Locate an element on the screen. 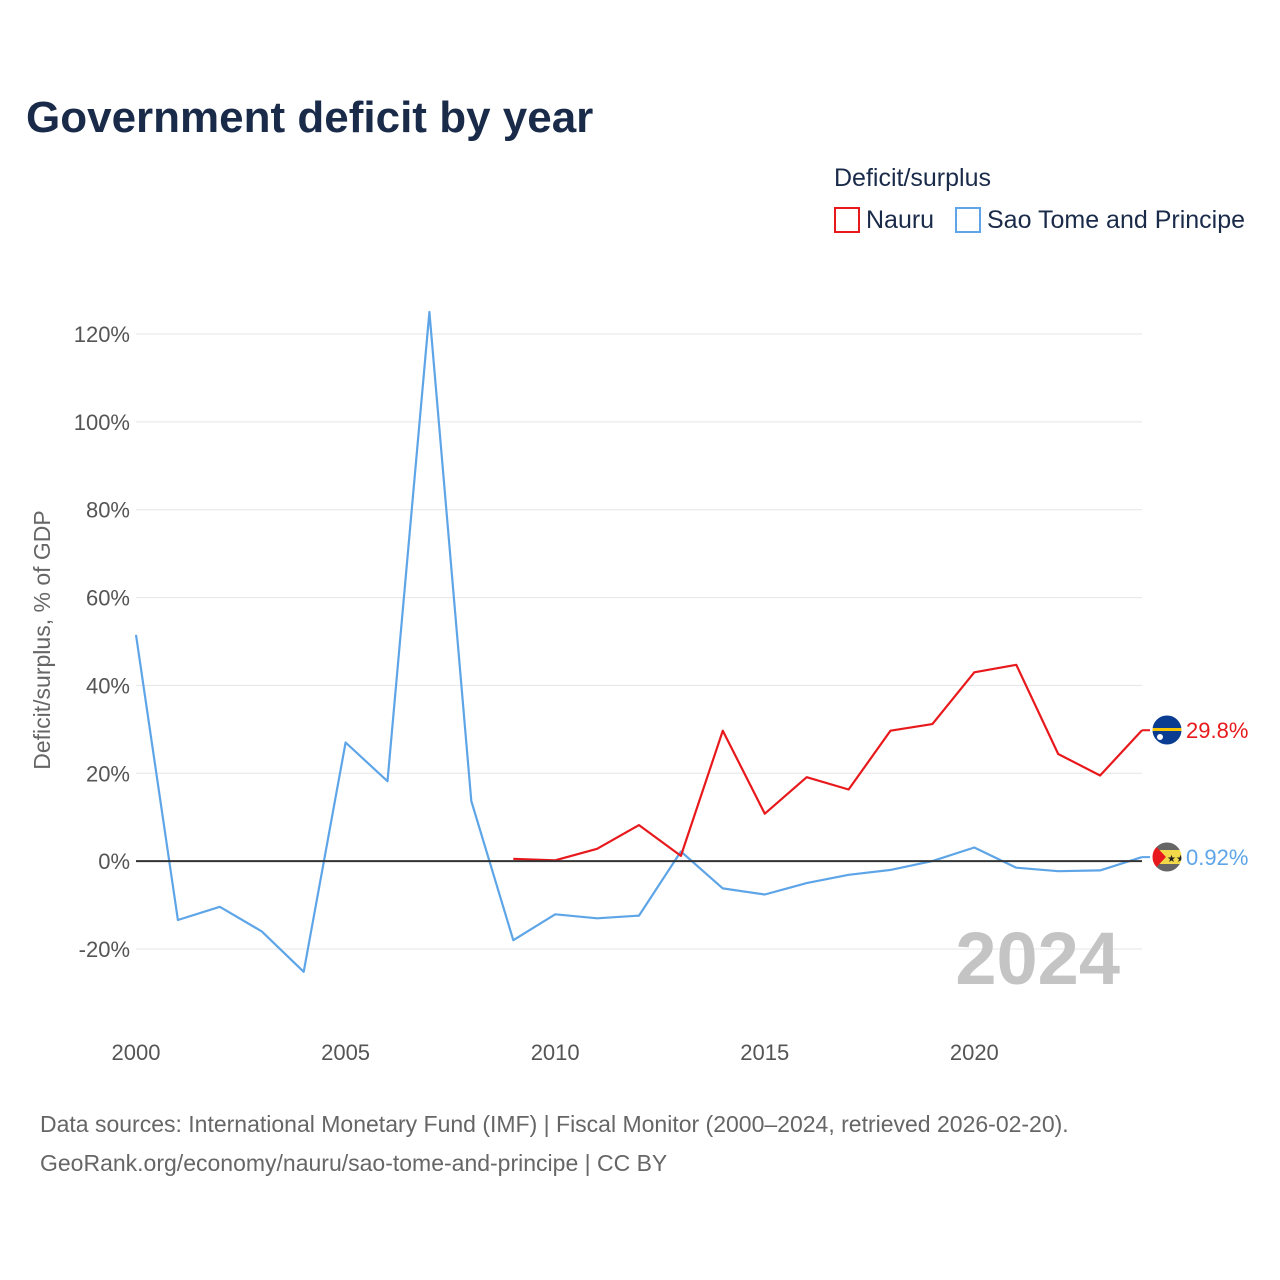 Image resolution: width=1280 pixels, height=1280 pixels. x-tick-label: 2000 is located at coordinates (136, 1052).